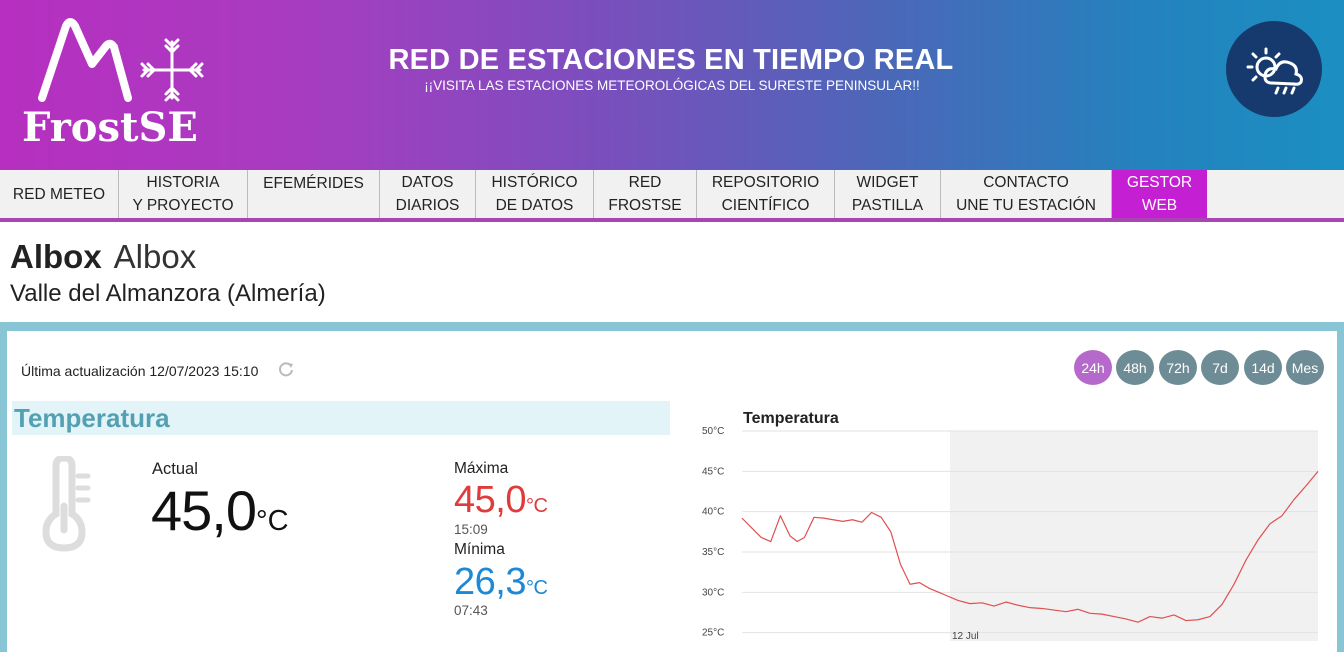 The image size is (1344, 661). I want to click on sun-cloud-rain-icon, so click(1274, 71).